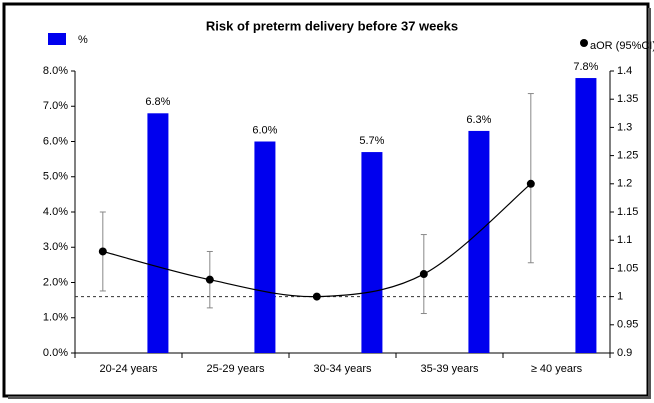  Describe the element at coordinates (235, 369) in the screenshot. I see `x-tick-label: 25-29 years` at that location.